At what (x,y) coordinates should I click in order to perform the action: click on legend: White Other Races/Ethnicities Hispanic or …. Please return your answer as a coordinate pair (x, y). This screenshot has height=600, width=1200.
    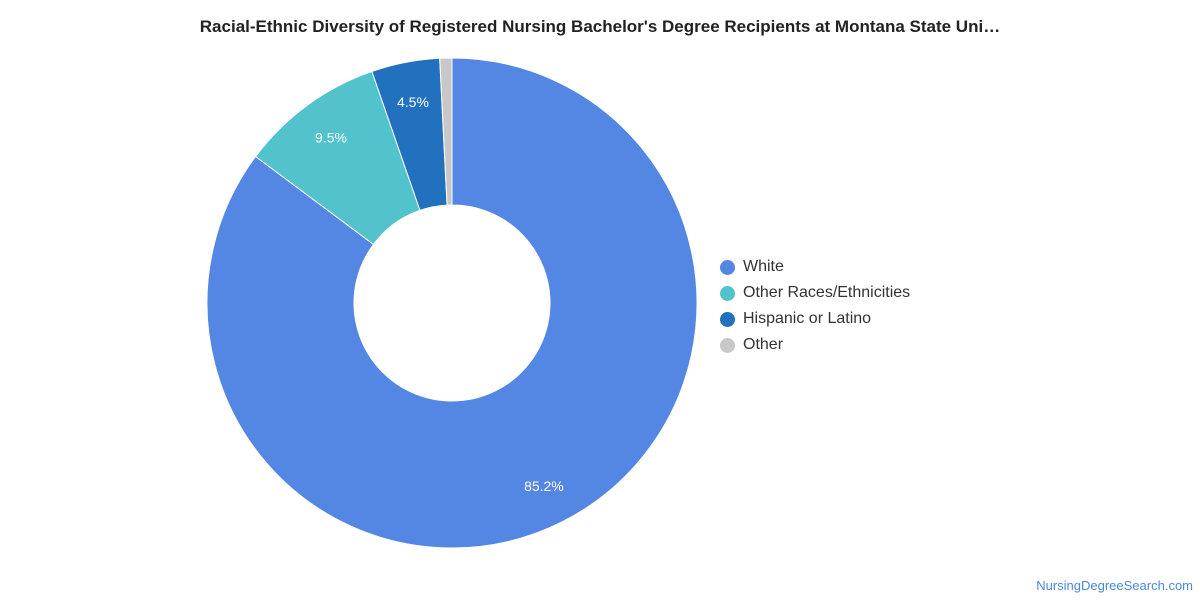
    Looking at the image, I should click on (815, 306).